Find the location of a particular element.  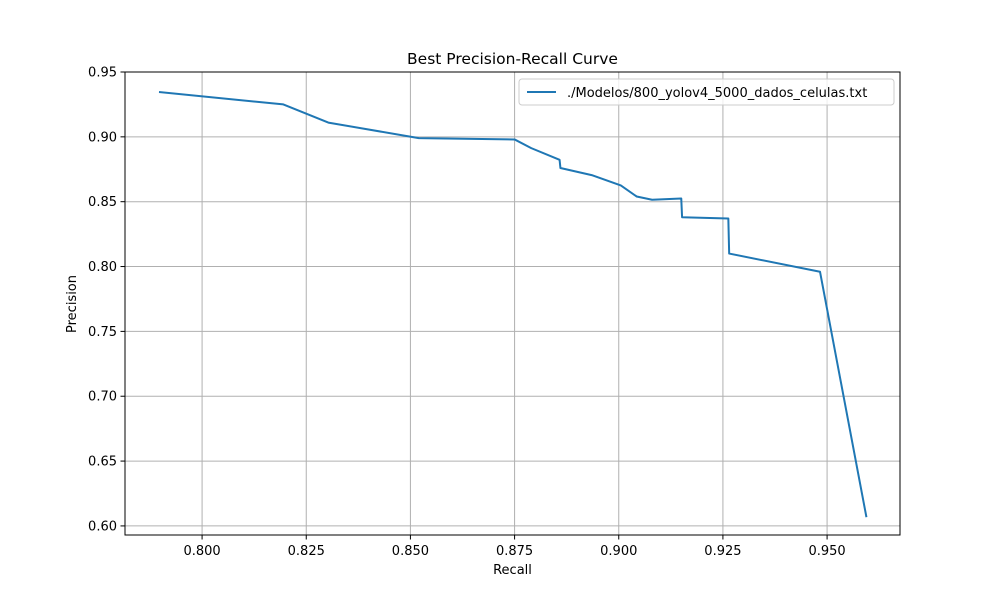

y-tick-label: 0.85 is located at coordinates (102, 202).